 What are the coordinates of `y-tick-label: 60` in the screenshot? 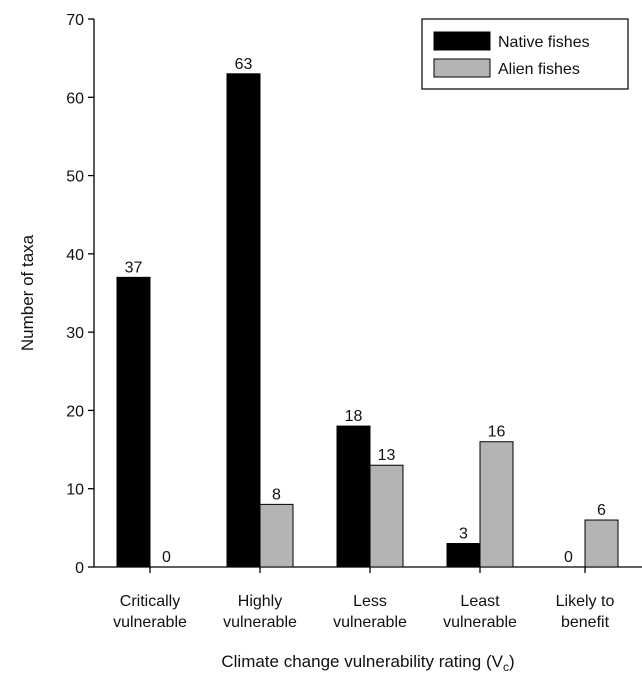 It's located at (75, 98).